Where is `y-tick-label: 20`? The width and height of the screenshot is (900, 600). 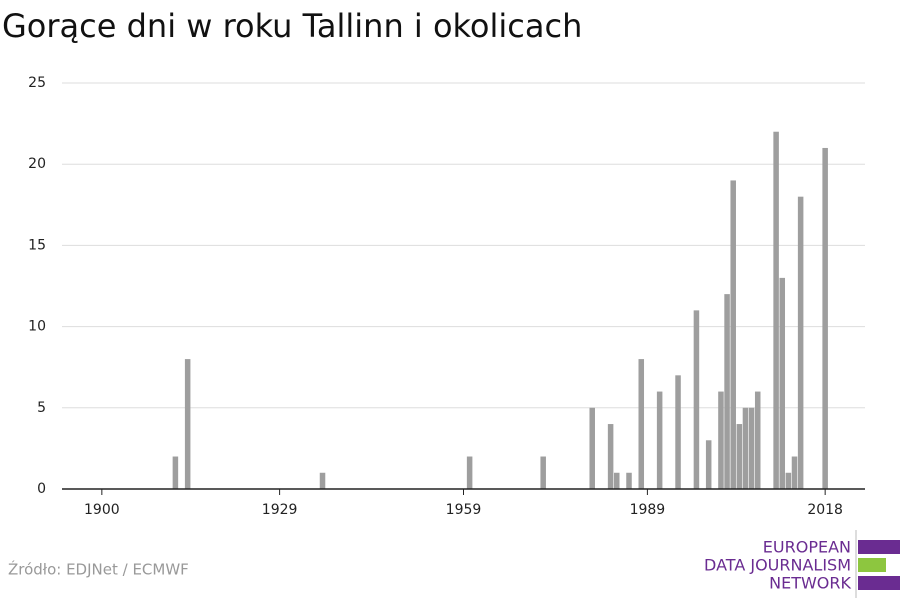
y-tick-label: 20 is located at coordinates (37, 164).